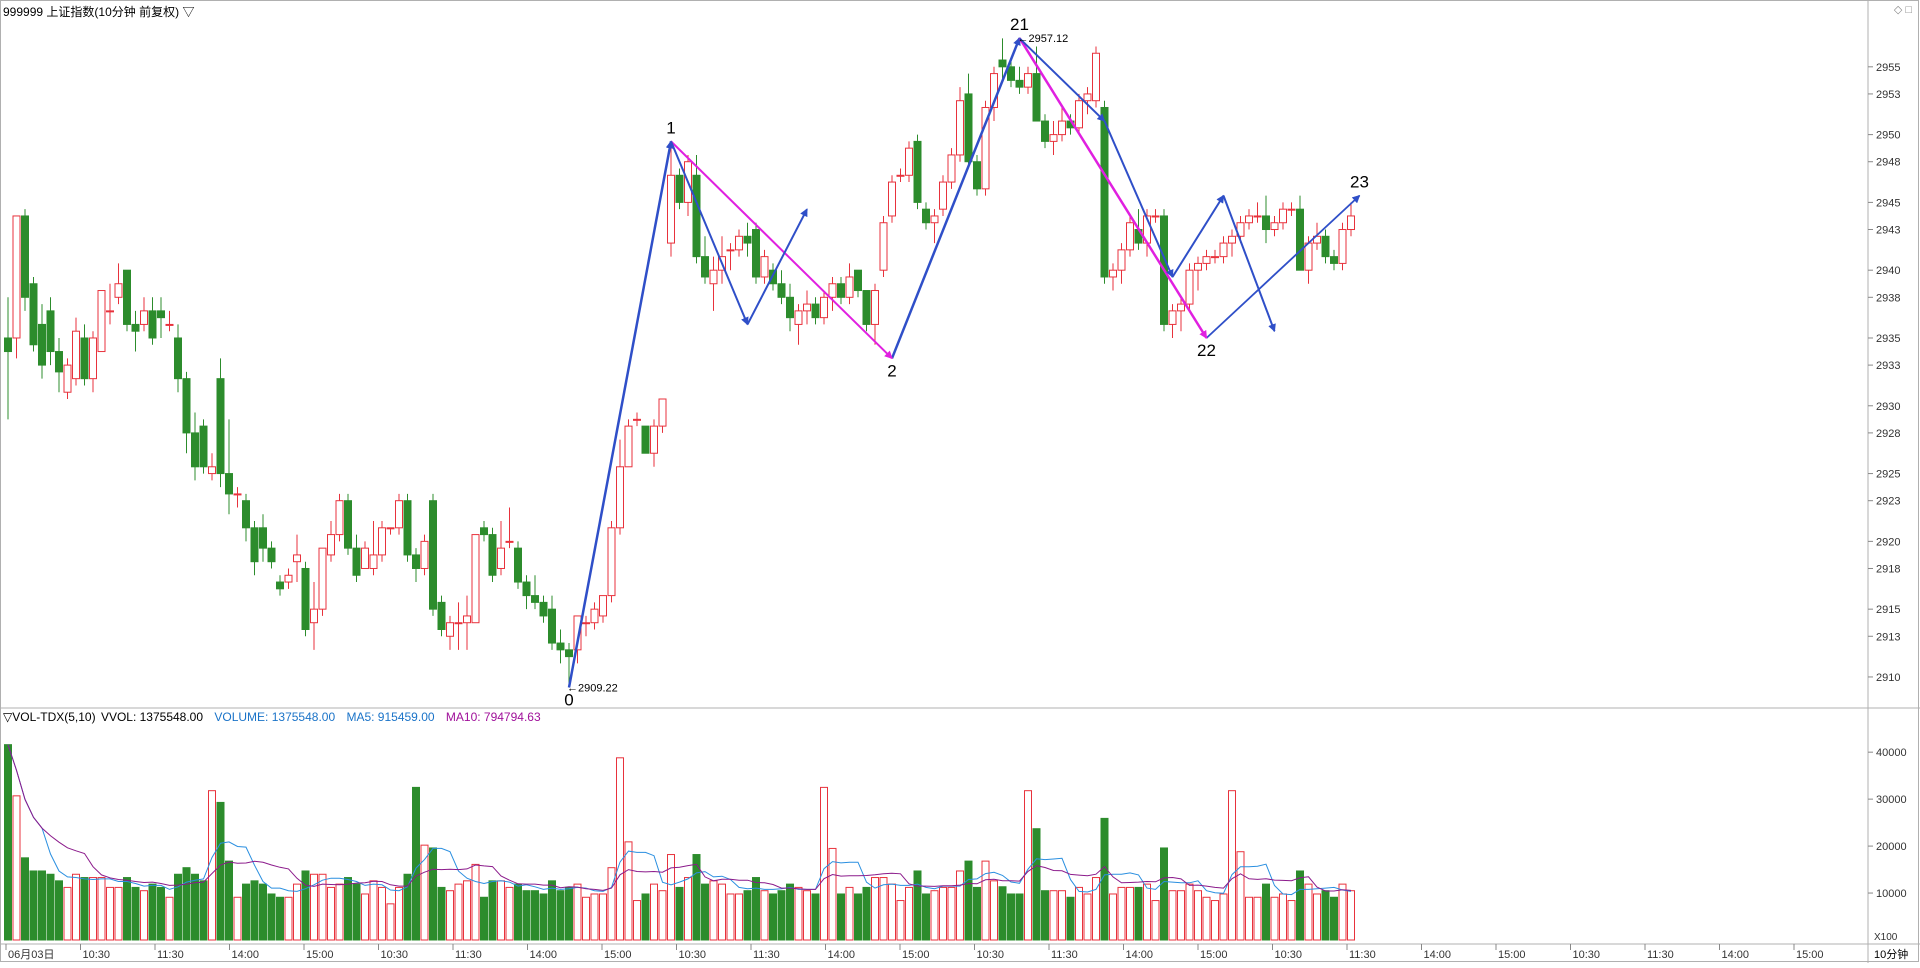 The image size is (1920, 968). What do you see at coordinates (1888, 542) in the screenshot?
I see `price-tick-label: 2920` at bounding box center [1888, 542].